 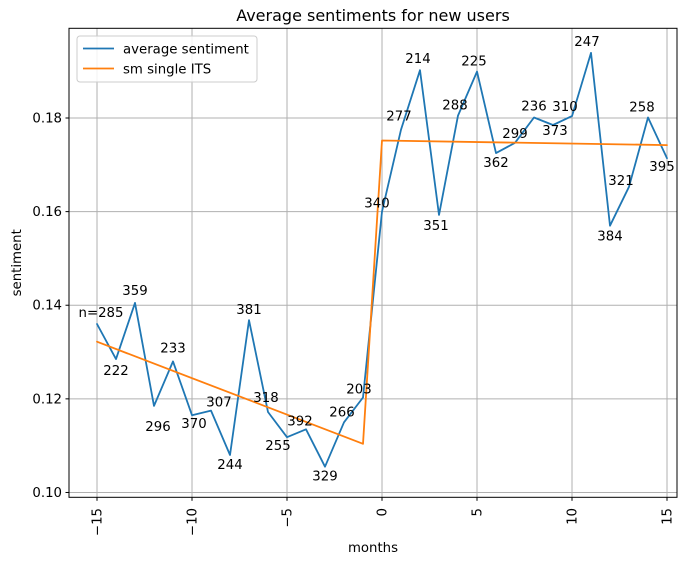 What do you see at coordinates (533, 107) in the screenshot?
I see `sample-size-annotation: 236` at bounding box center [533, 107].